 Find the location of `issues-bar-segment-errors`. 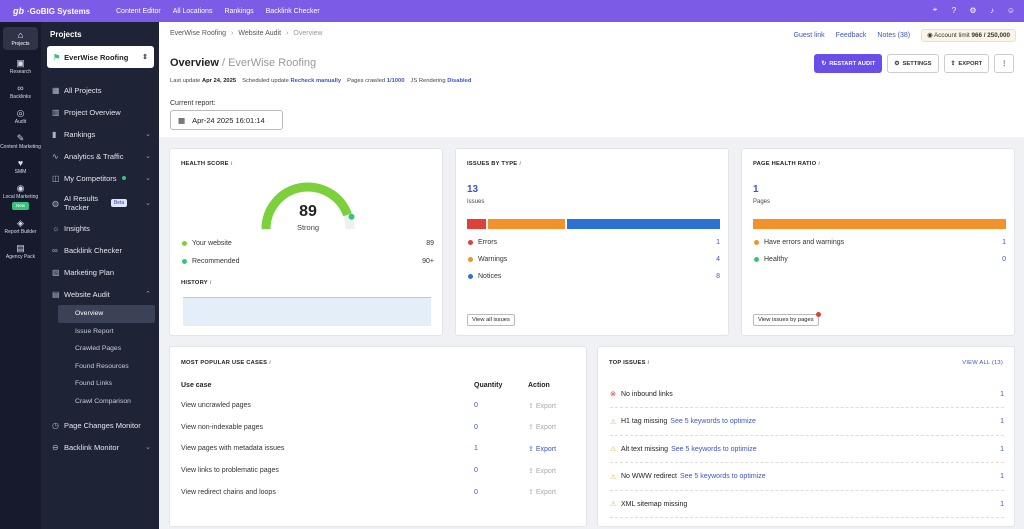

issues-bar-segment-errors is located at coordinates (477, 224).